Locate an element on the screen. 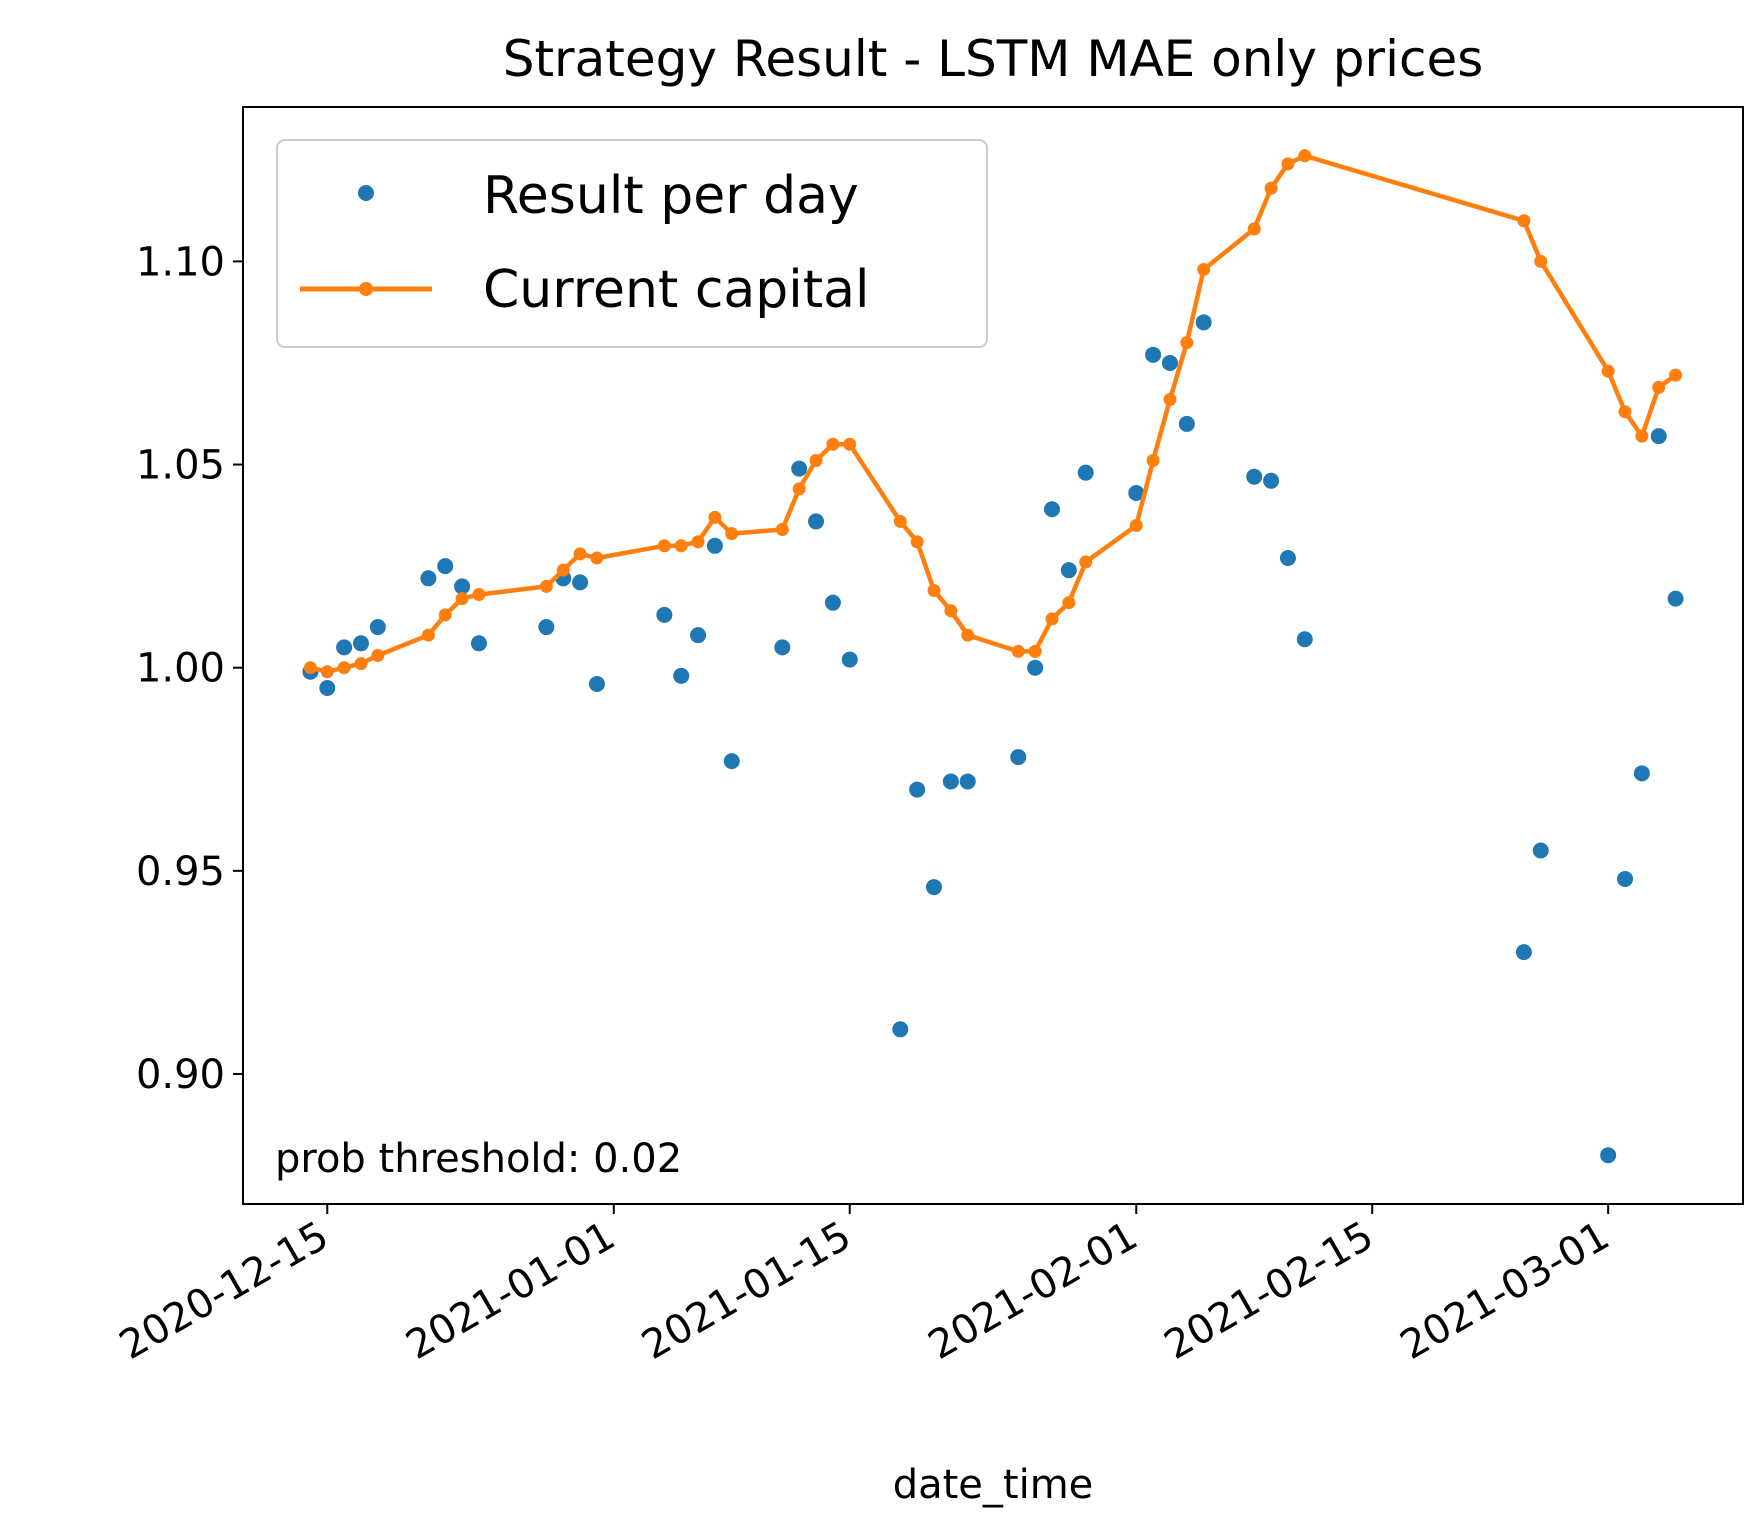 This screenshot has height=1530, width=1762. legend-label-current-capital: Current capital is located at coordinates (676, 290).